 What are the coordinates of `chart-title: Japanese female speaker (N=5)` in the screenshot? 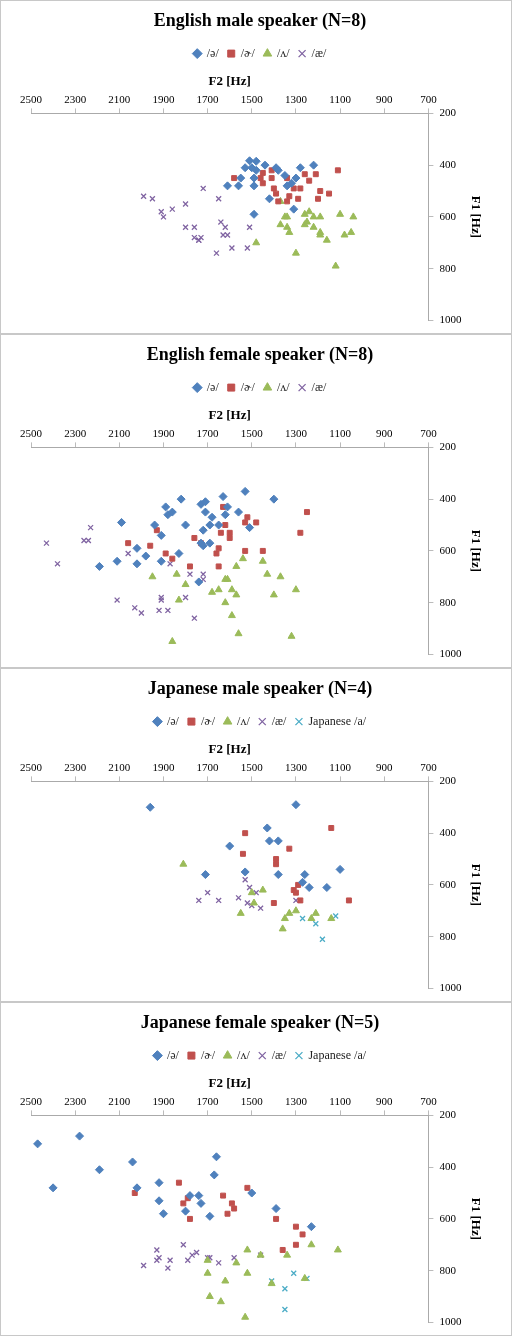 It's located at (260, 1023).